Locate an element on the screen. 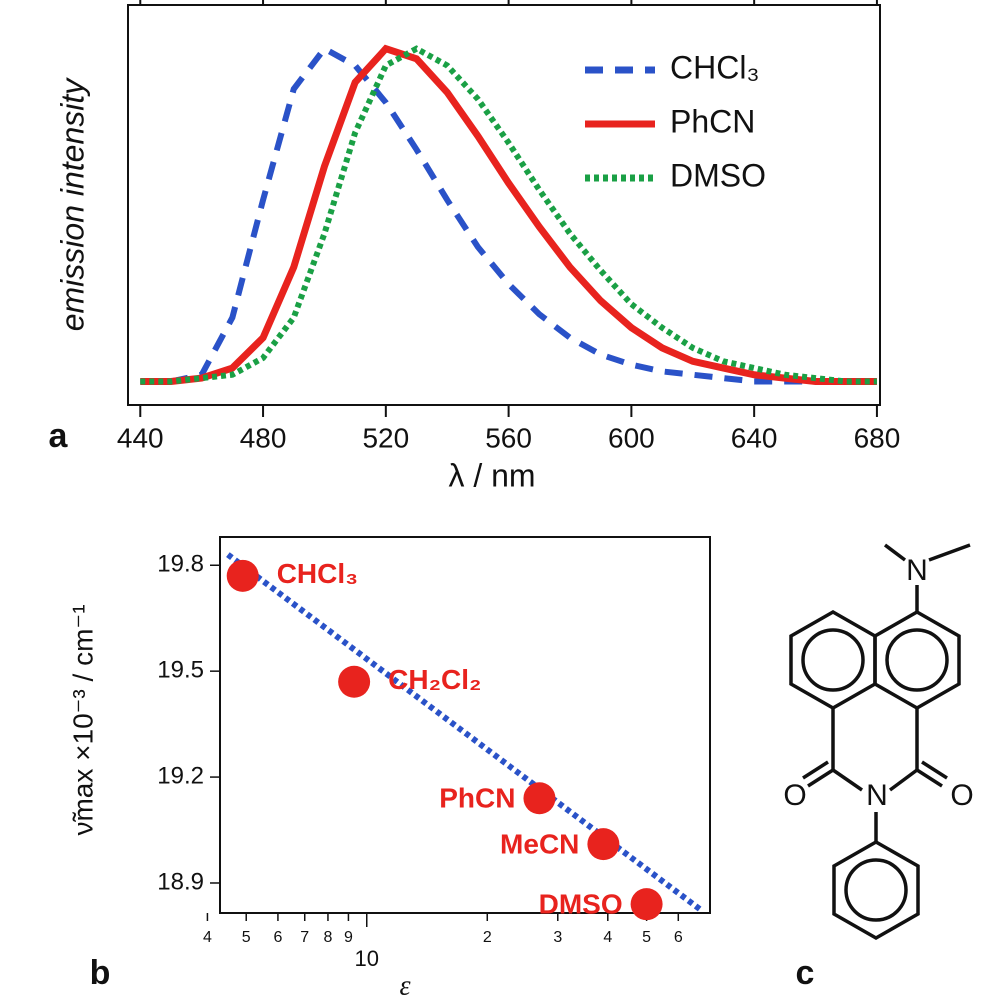 This screenshot has height=1001, width=999. legend-label: CHCl₃ is located at coordinates (714, 67).